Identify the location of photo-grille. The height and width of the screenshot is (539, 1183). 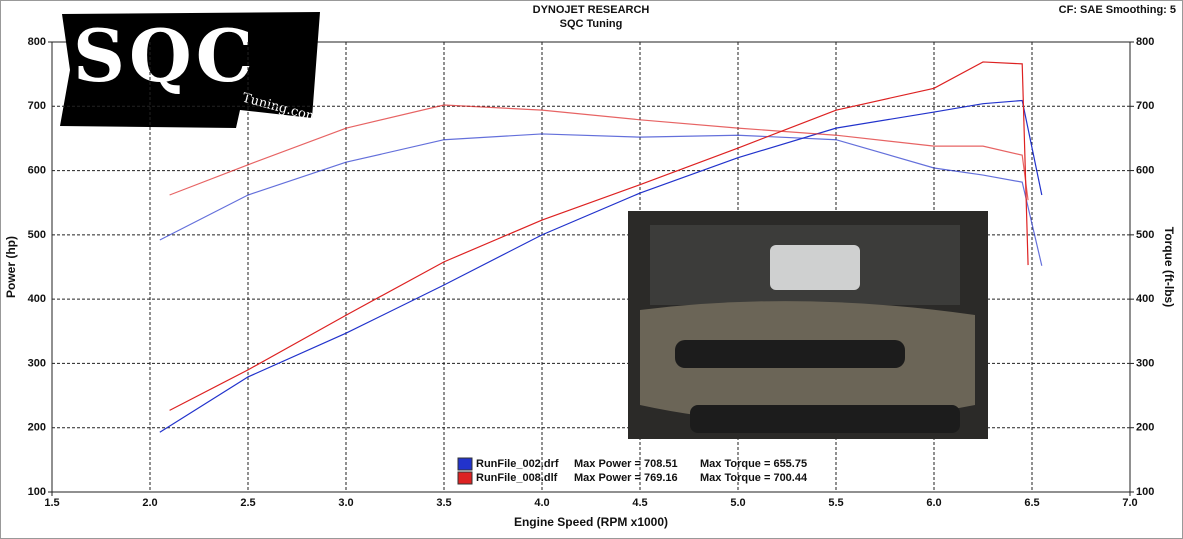
(790, 354).